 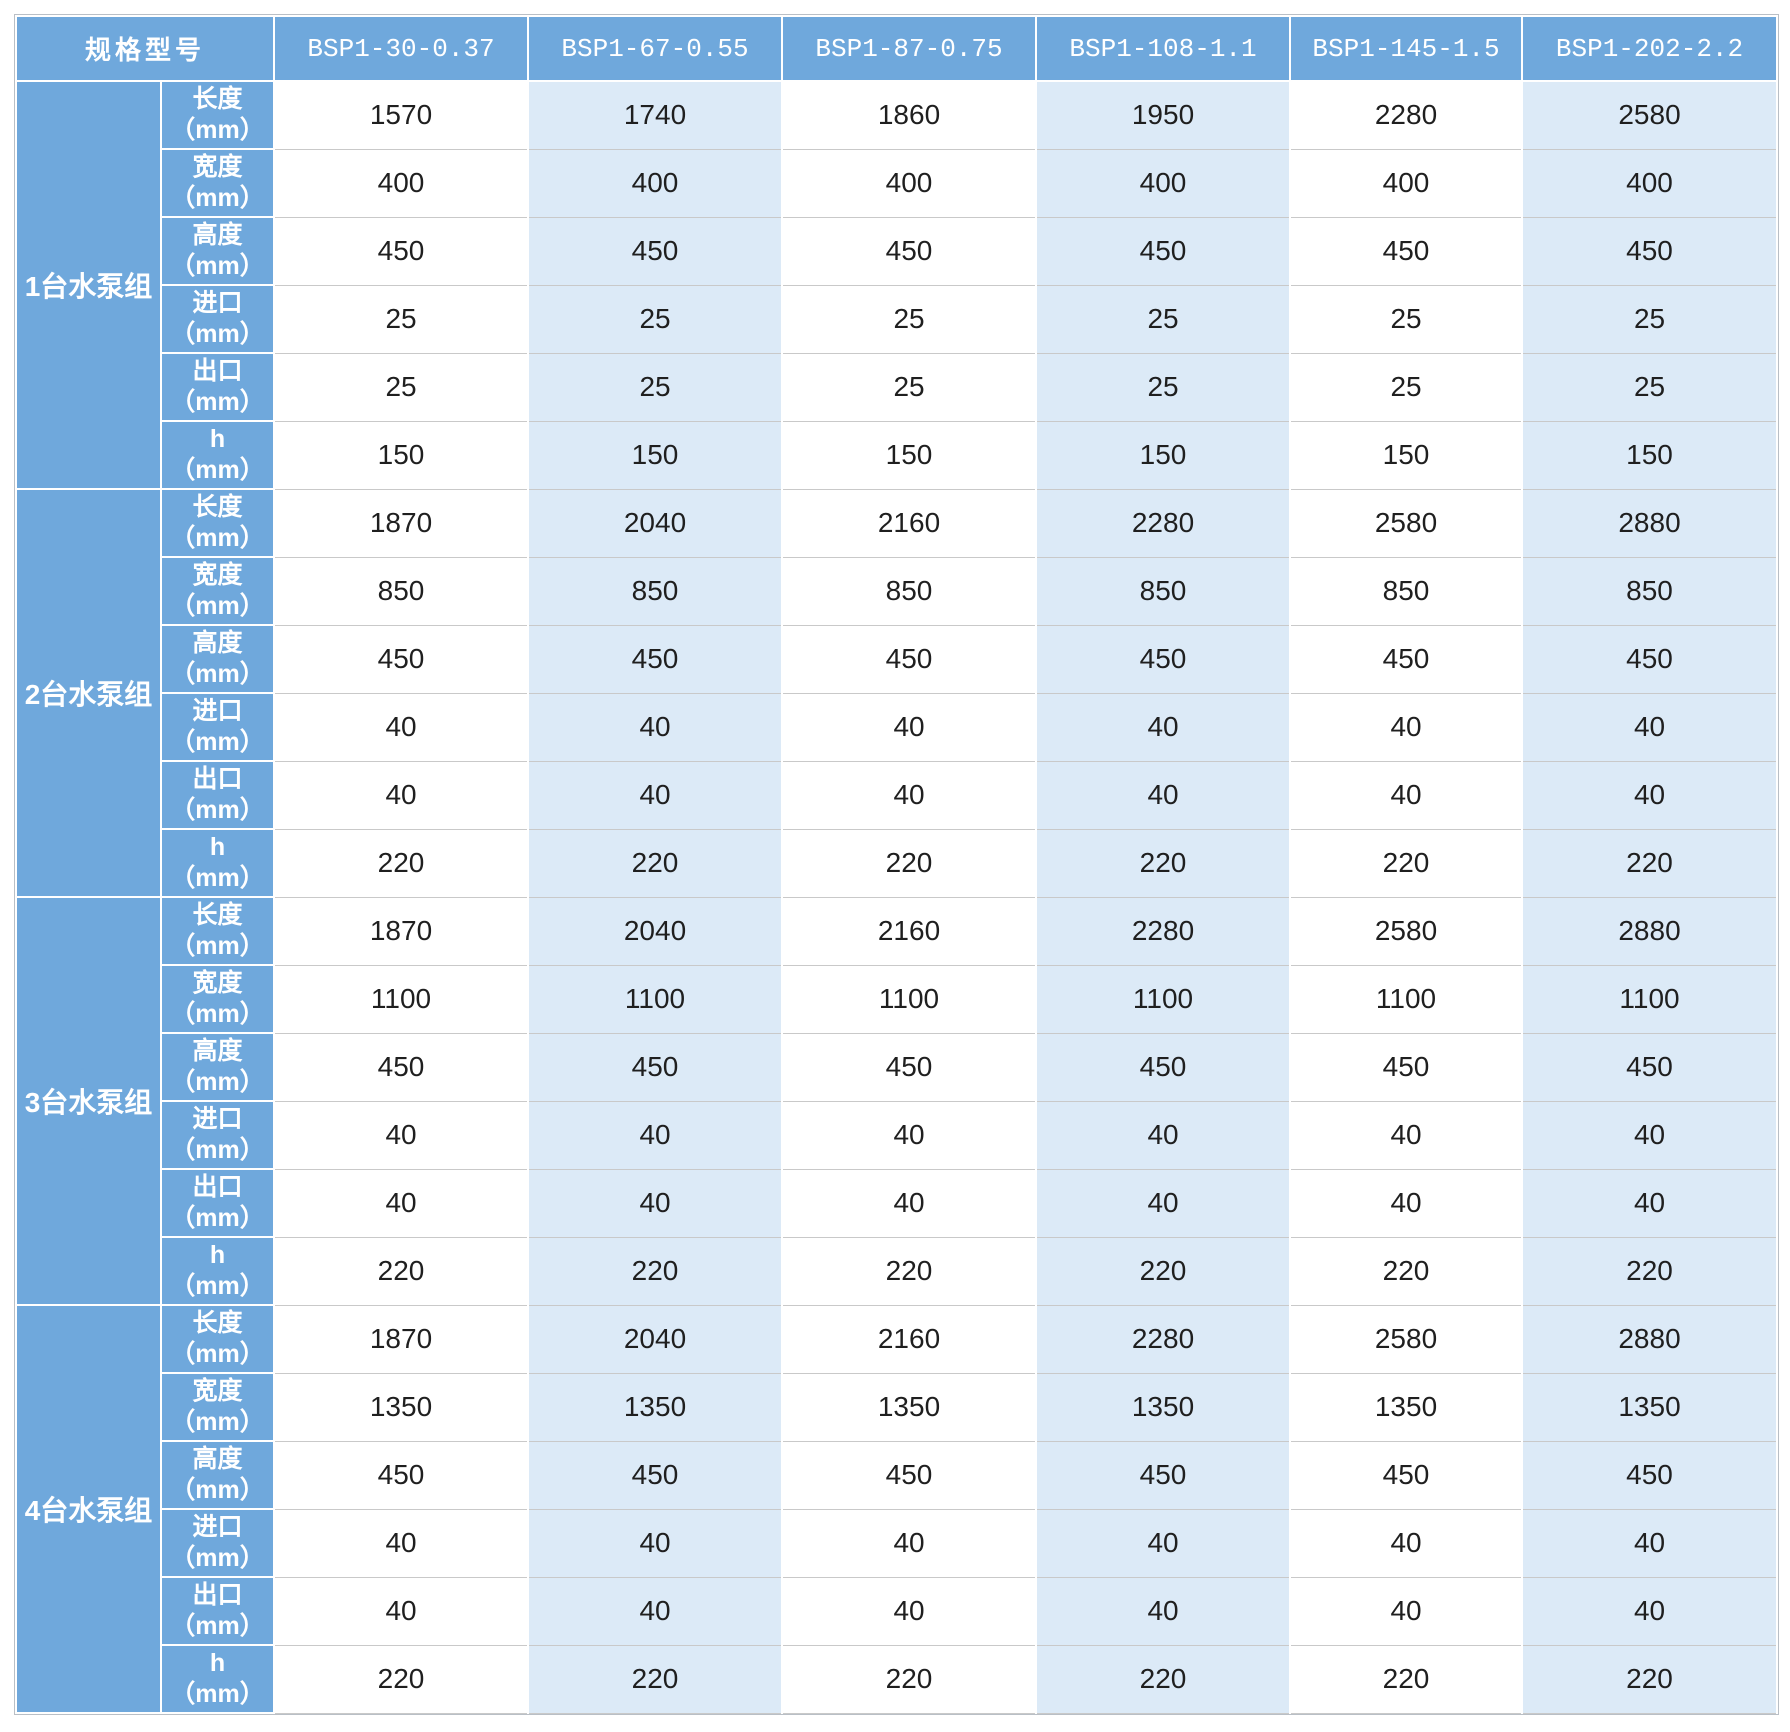 What do you see at coordinates (909, 115) in the screenshot?
I see `value-cell: 1860` at bounding box center [909, 115].